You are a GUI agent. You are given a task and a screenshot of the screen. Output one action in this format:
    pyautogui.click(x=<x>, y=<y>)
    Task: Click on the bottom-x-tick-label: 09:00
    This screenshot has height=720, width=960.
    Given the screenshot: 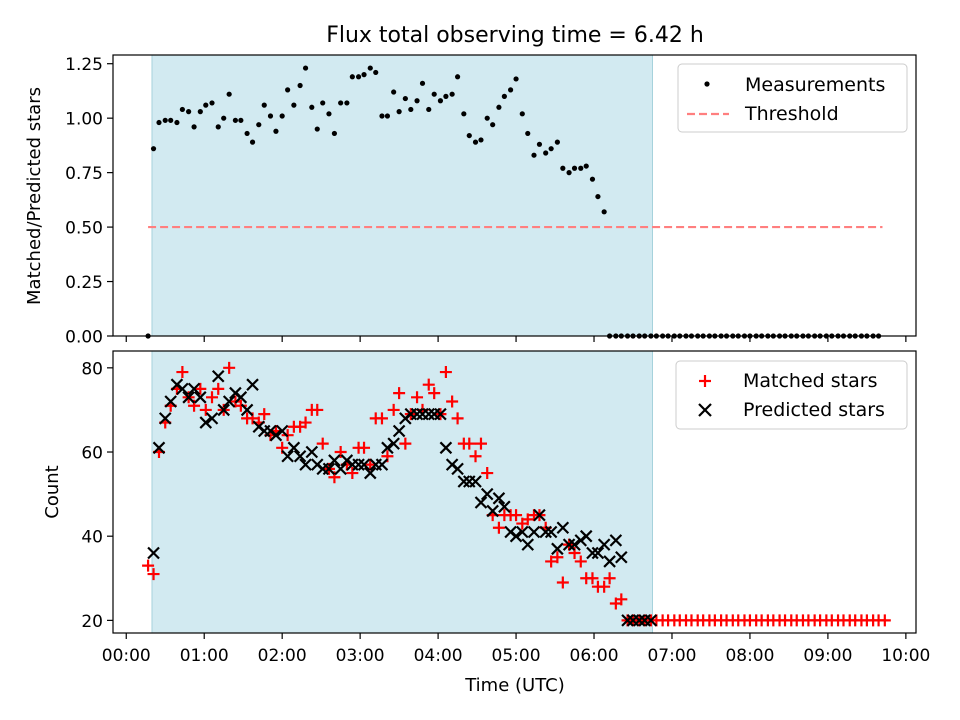 What is the action you would take?
    pyautogui.click(x=827, y=656)
    